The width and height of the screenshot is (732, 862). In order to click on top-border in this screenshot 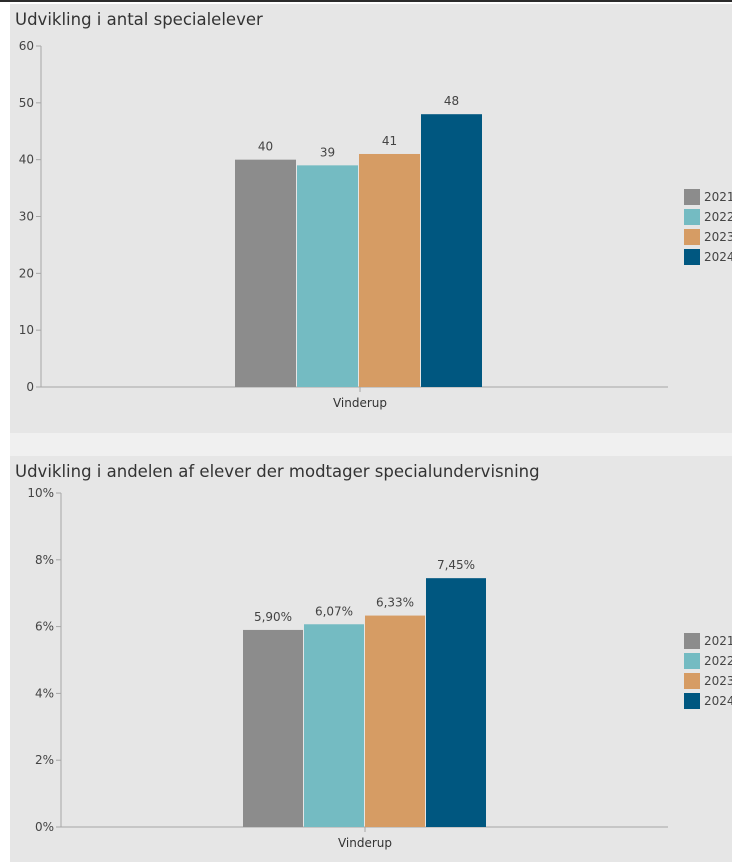, I will do `click(366, 1)`.